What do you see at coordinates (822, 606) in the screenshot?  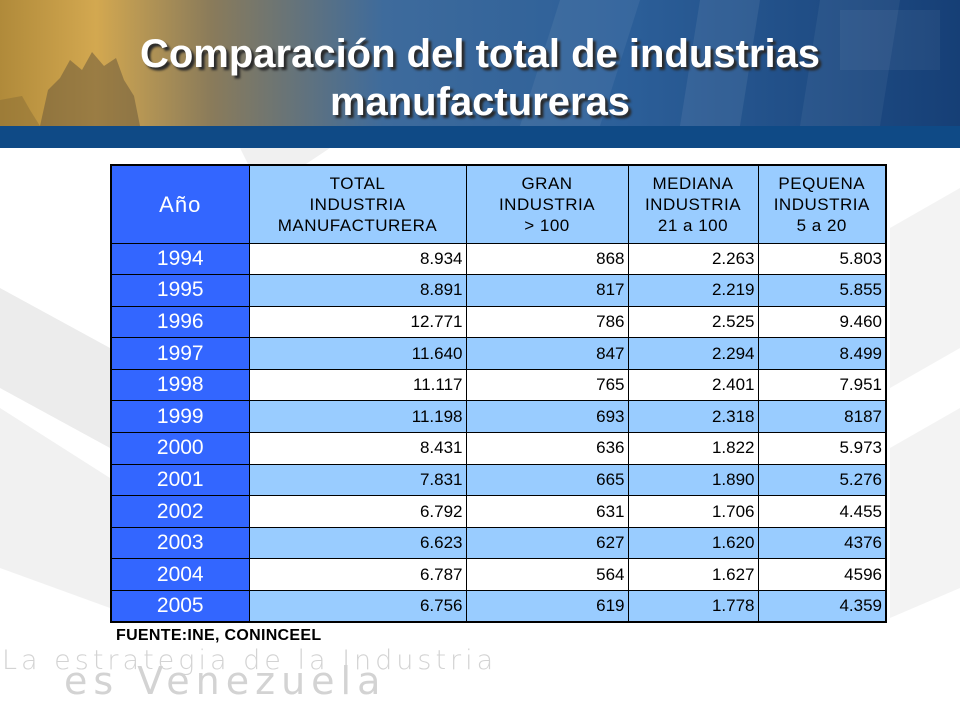 I see `pequena-cell: 4.359` at bounding box center [822, 606].